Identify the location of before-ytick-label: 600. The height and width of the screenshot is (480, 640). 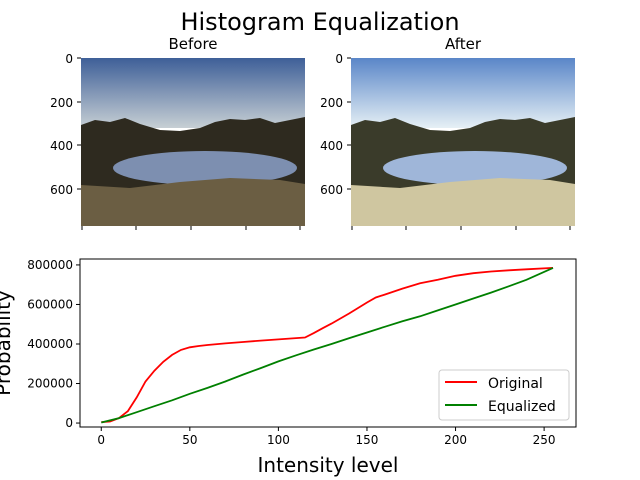
(61, 190).